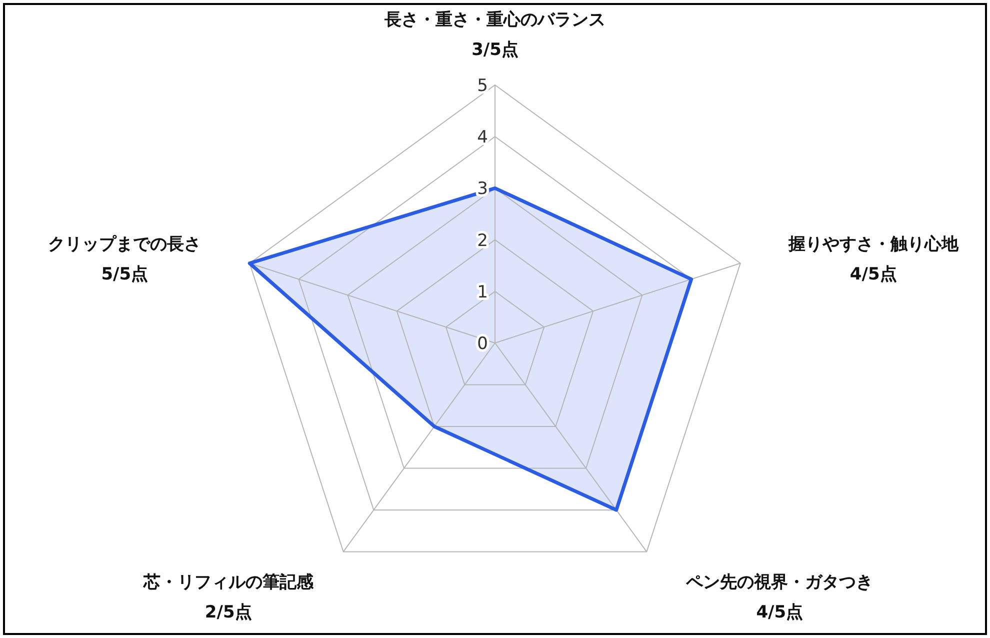  Describe the element at coordinates (228, 597) in the screenshot. I see `spoke-label: 芯・リフィルの筆記感 2/5点` at that location.